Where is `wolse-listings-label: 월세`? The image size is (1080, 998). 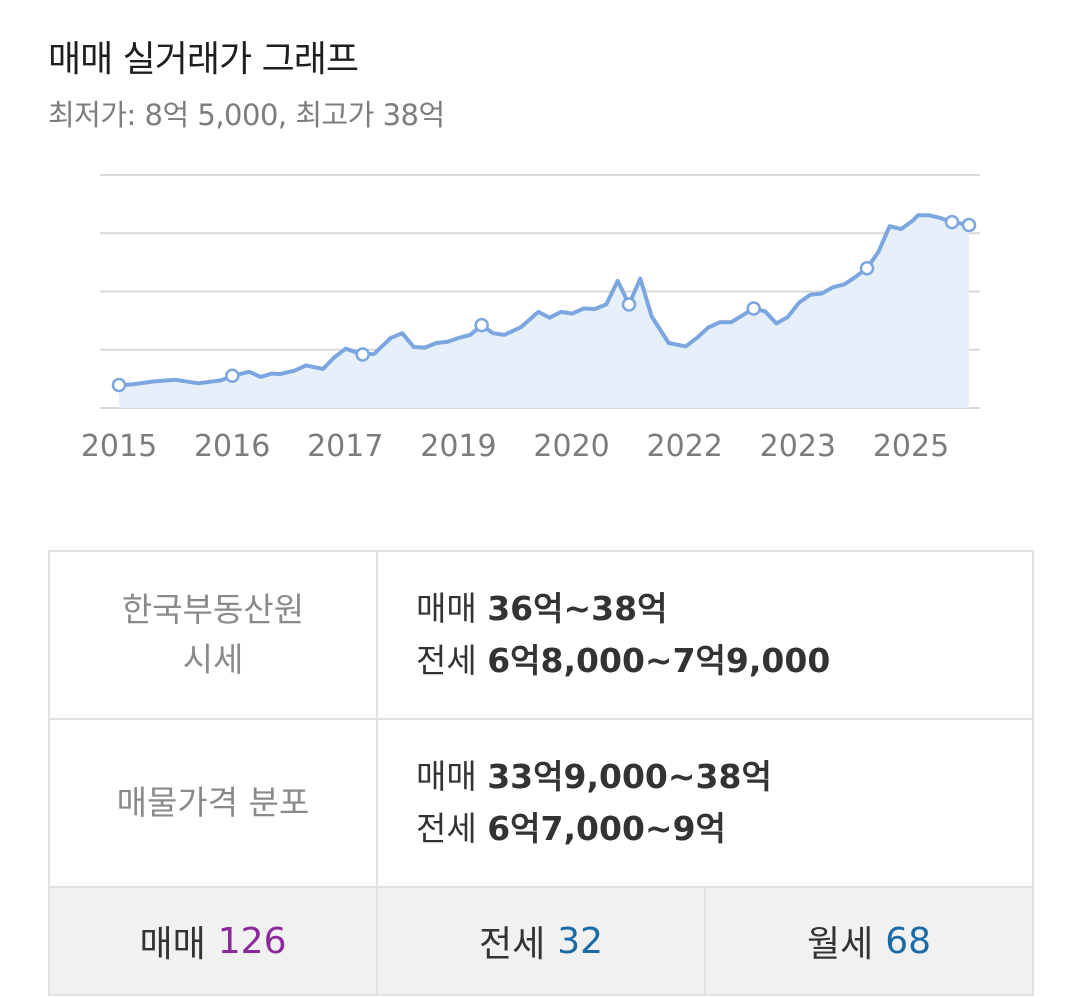 wolse-listings-label: 월세 is located at coordinates (840, 944).